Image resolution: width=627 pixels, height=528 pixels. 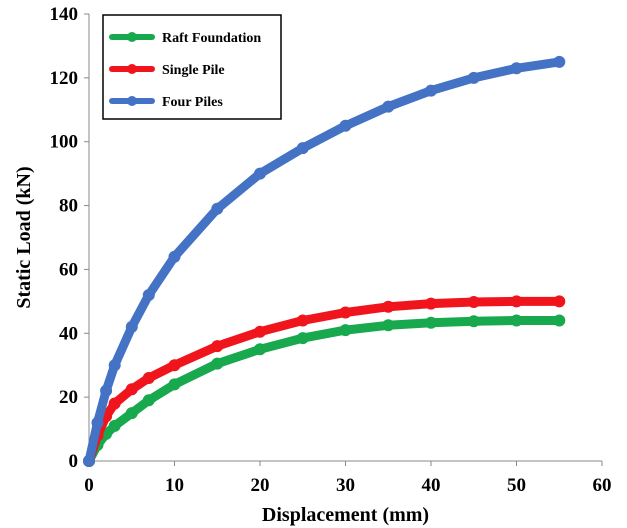 What do you see at coordinates (68, 206) in the screenshot?
I see `y-tick-label: 80` at bounding box center [68, 206].